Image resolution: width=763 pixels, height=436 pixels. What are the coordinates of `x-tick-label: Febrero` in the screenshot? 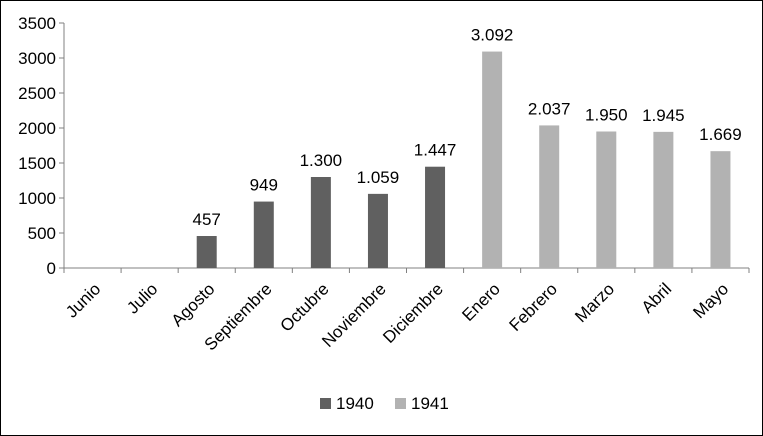 It's located at (534, 307).